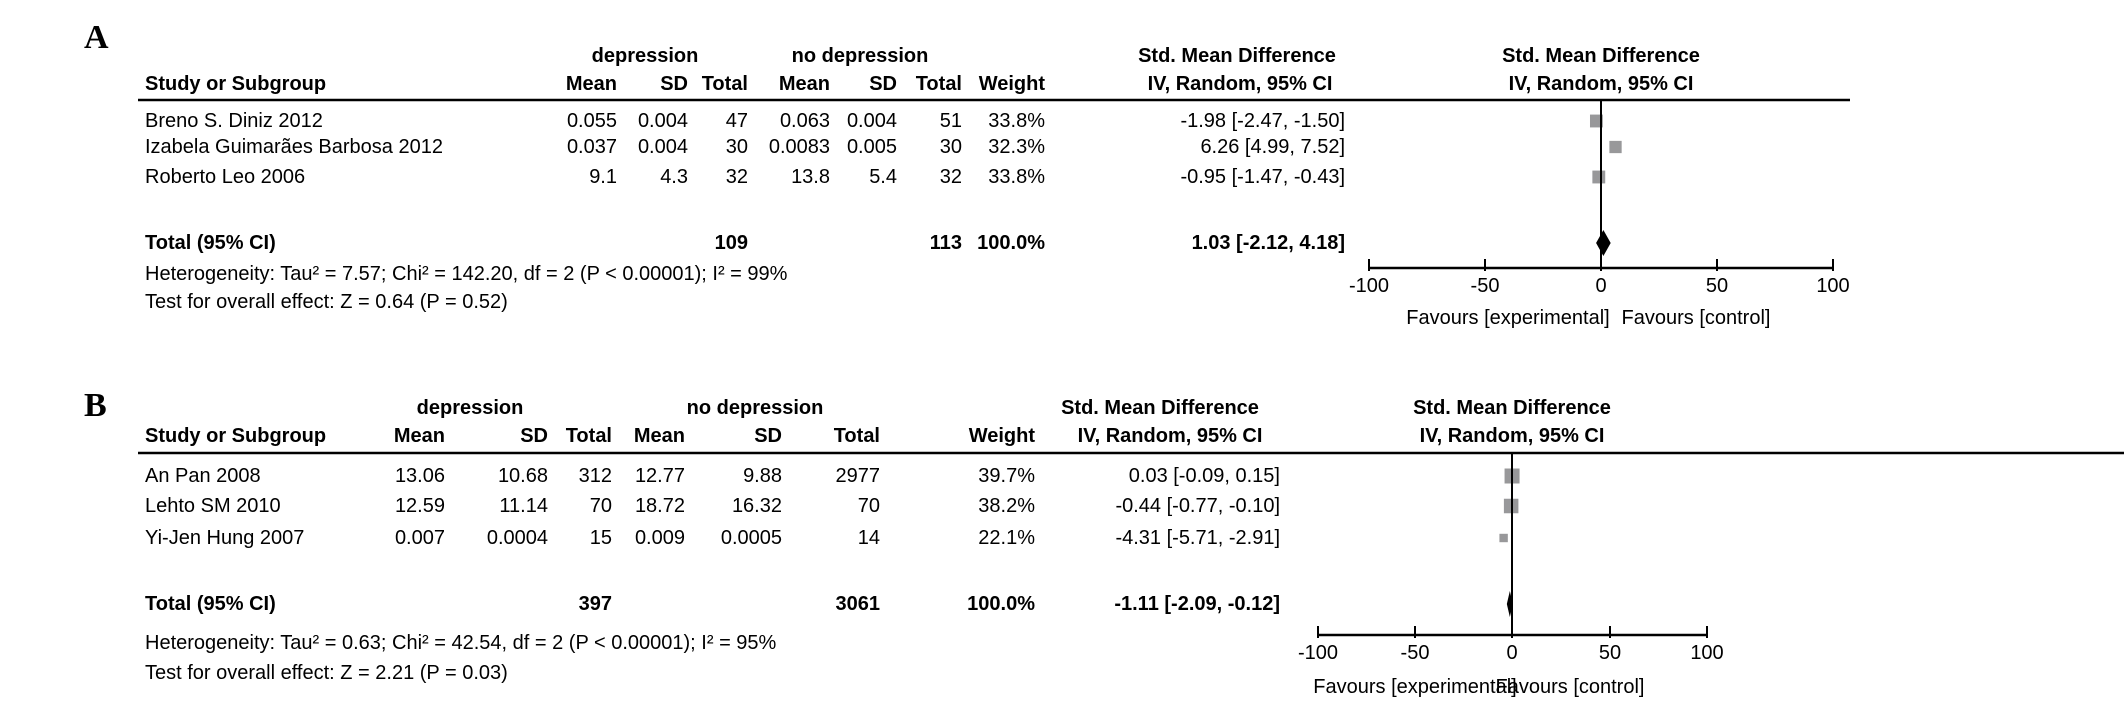  Describe the element at coordinates (751, 538) in the screenshot. I see `study-ctrl-sd: 0.0005` at that location.